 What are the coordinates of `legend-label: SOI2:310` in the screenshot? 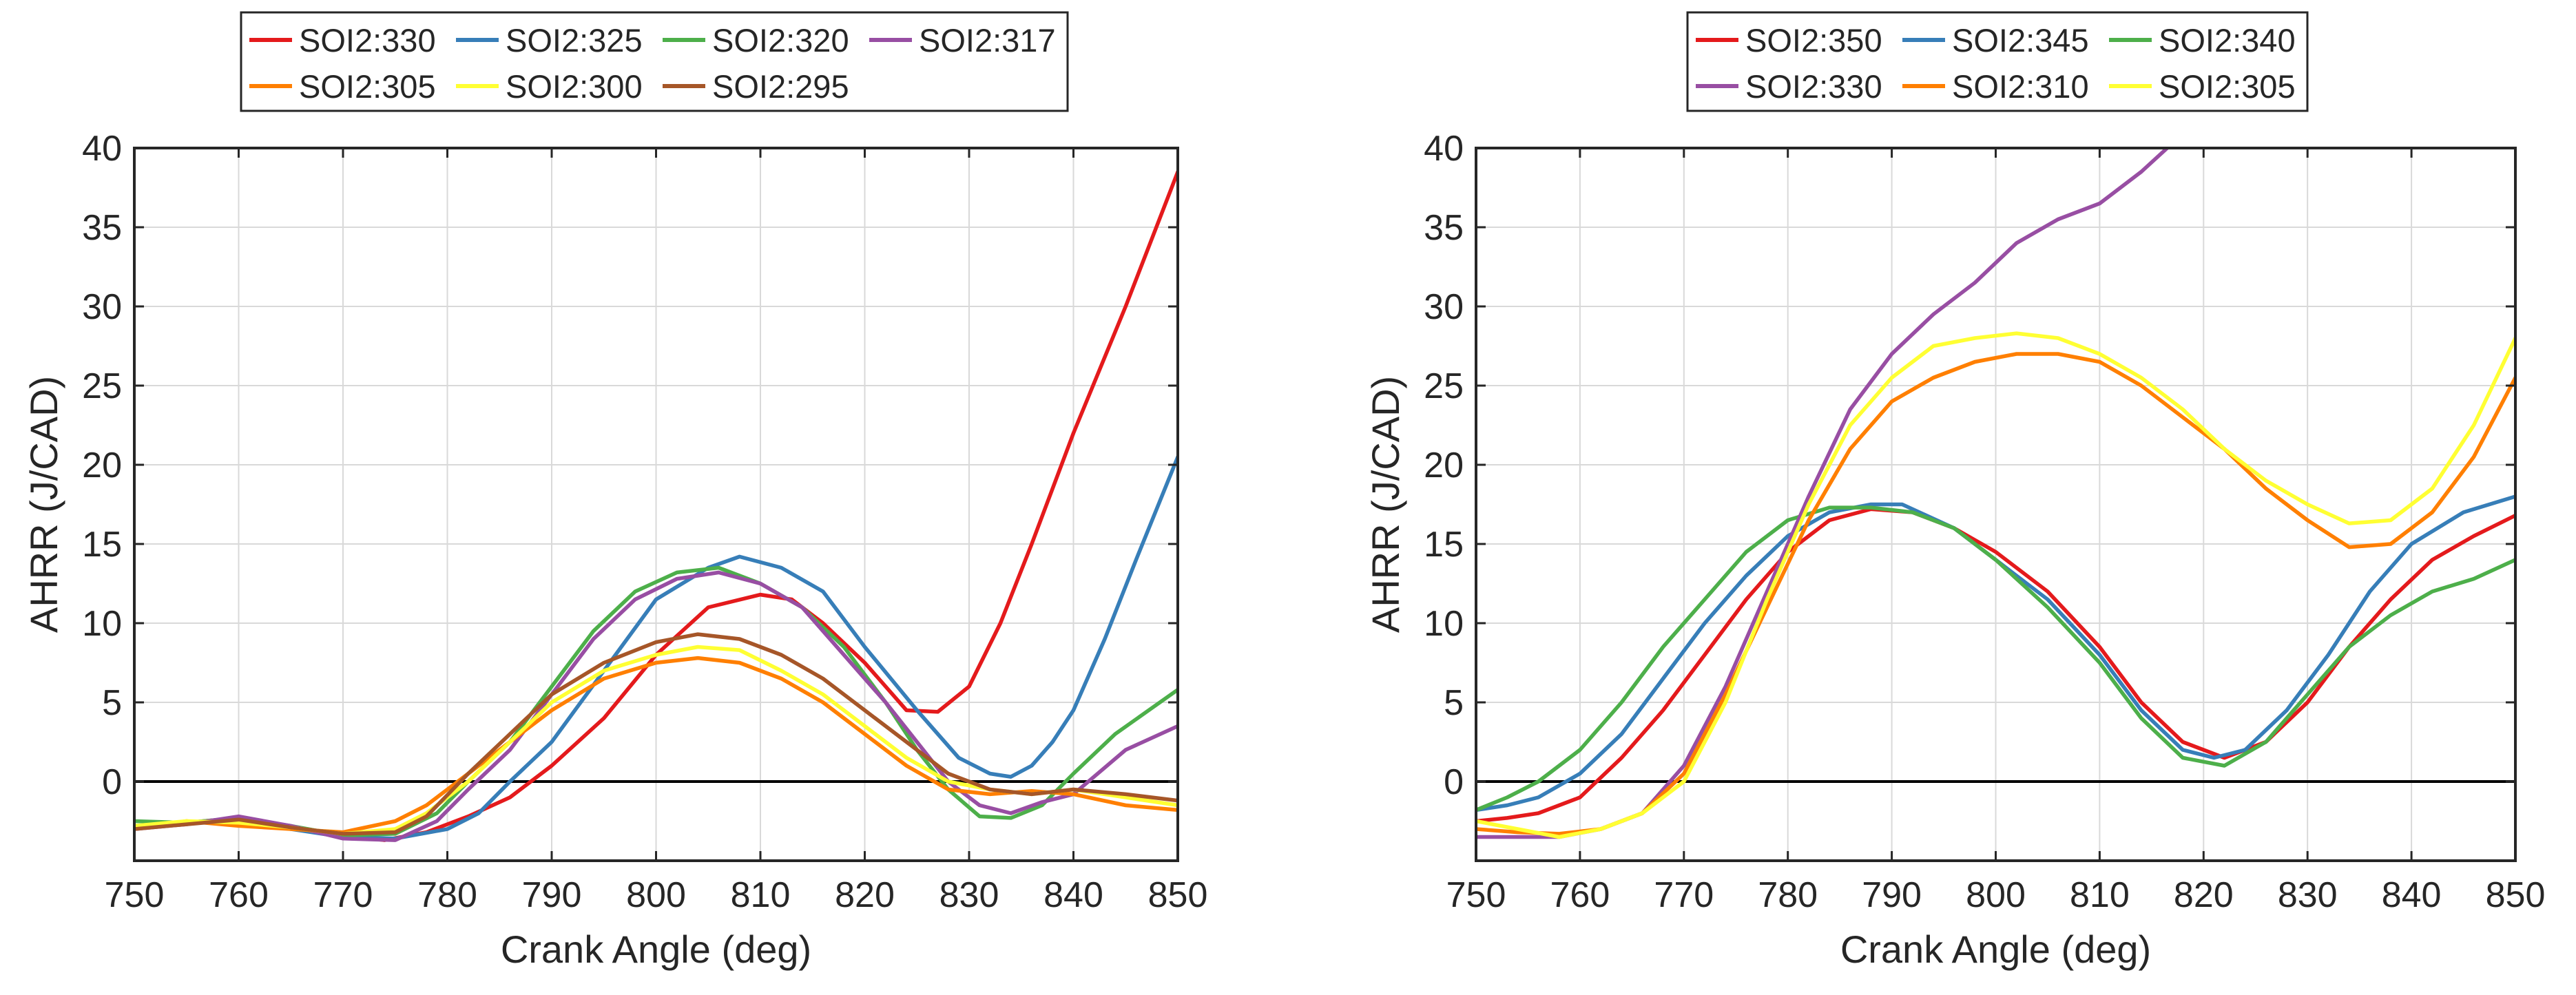 It's located at (2020, 86).